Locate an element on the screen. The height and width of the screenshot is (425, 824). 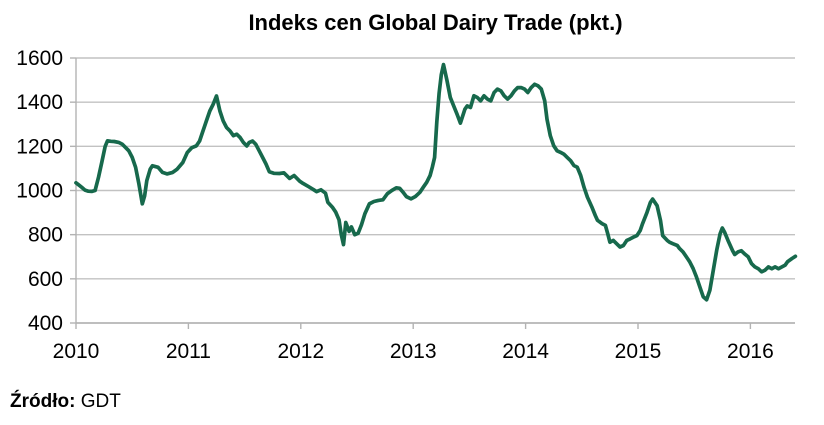
y-tick-label: 600 is located at coordinates (45, 279).